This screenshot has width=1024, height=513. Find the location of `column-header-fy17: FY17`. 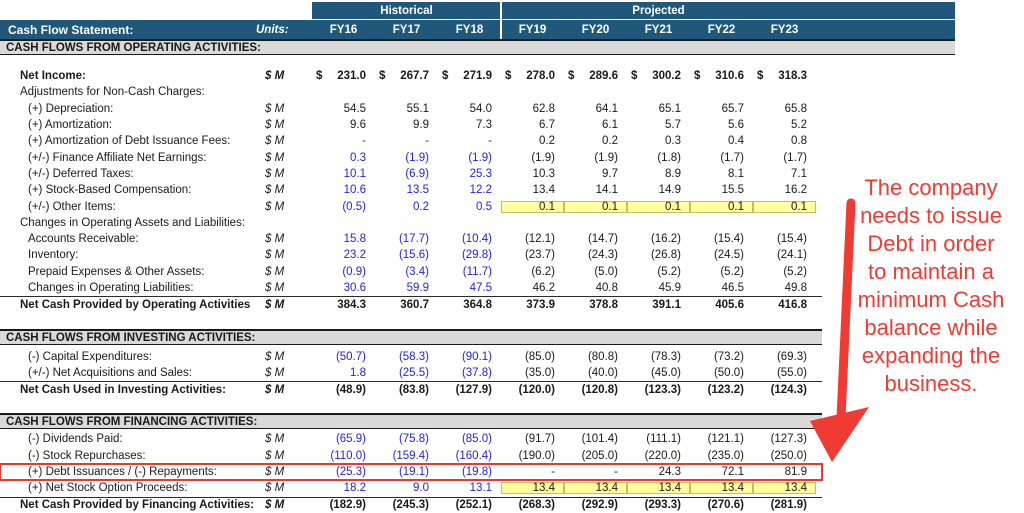

column-header-fy17: FY17 is located at coordinates (406, 29).